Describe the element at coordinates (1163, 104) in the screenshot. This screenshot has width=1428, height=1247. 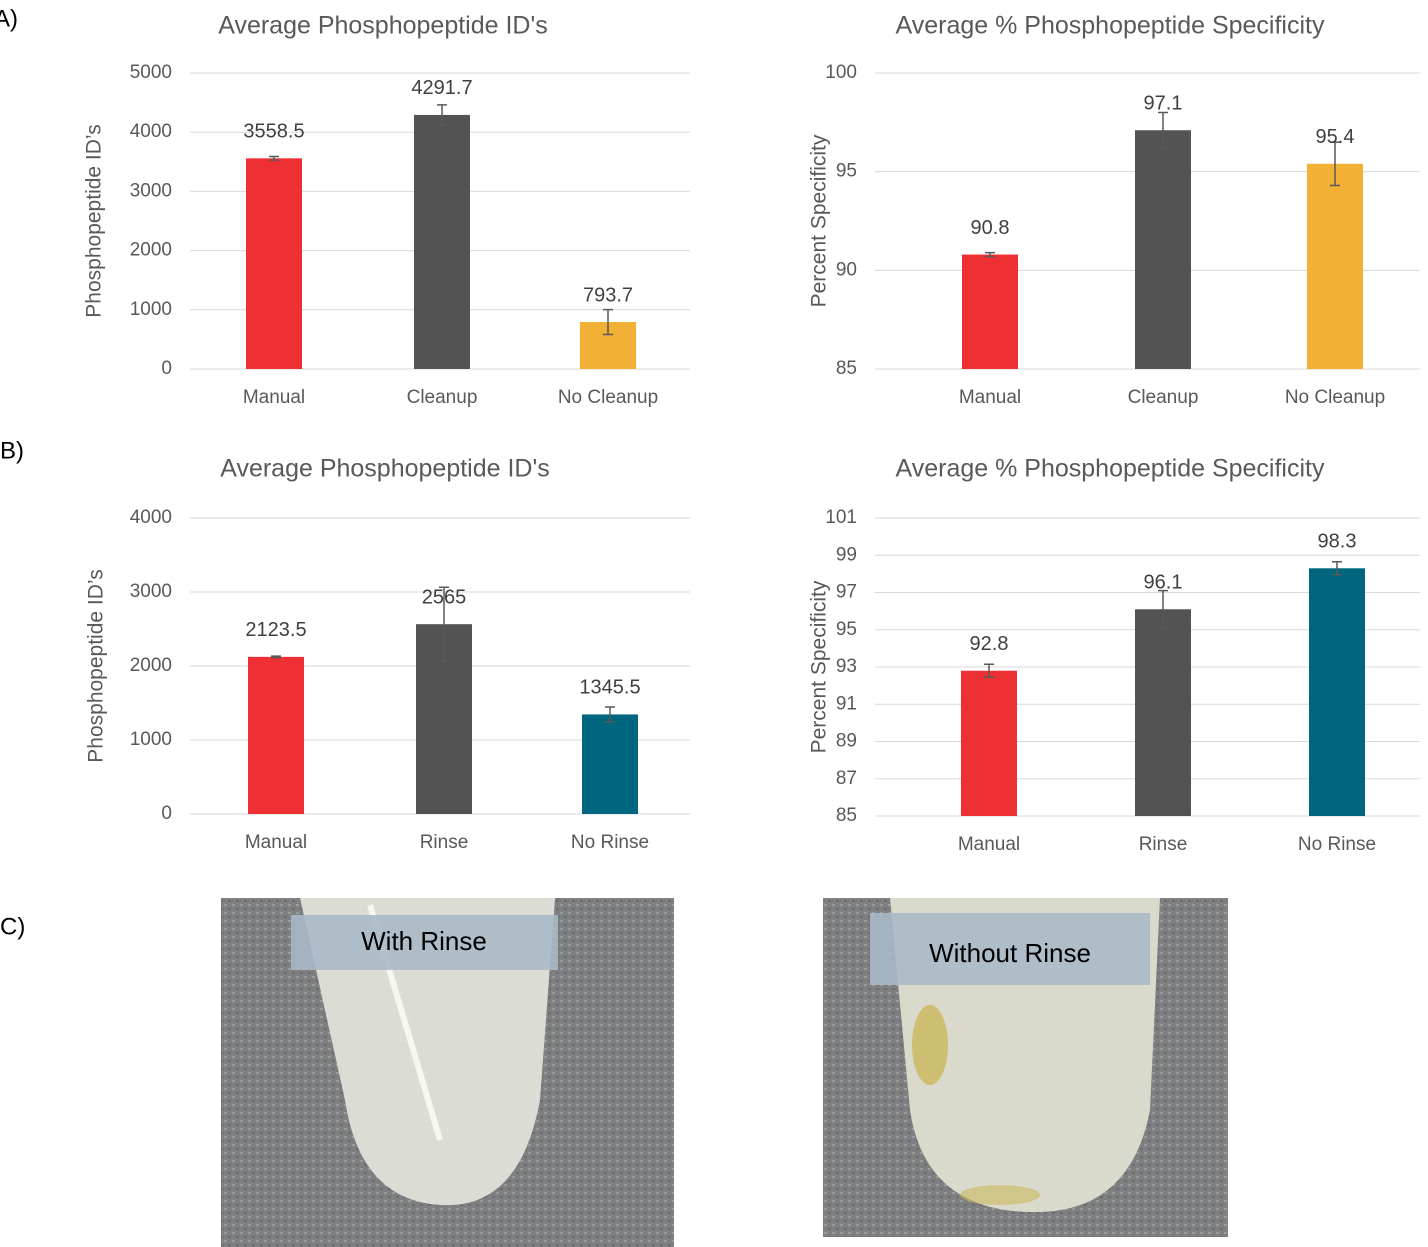
I see `value-label: 97.1` at that location.